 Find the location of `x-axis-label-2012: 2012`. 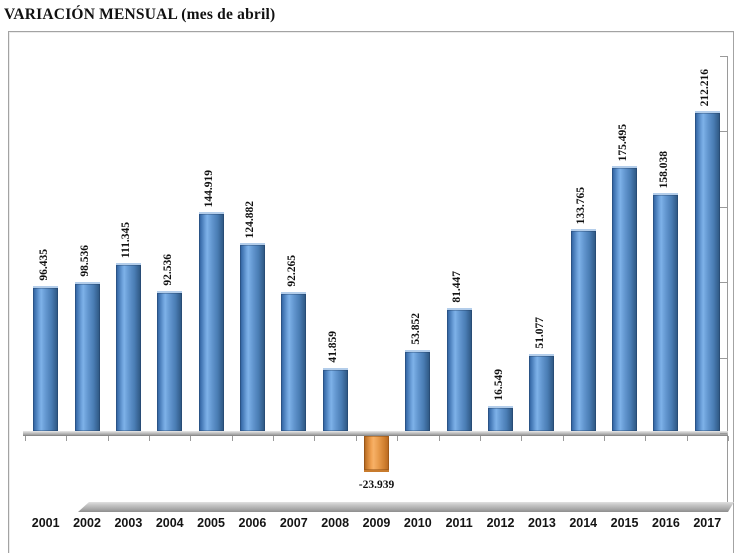

x-axis-label-2012: 2012 is located at coordinates (500, 523).